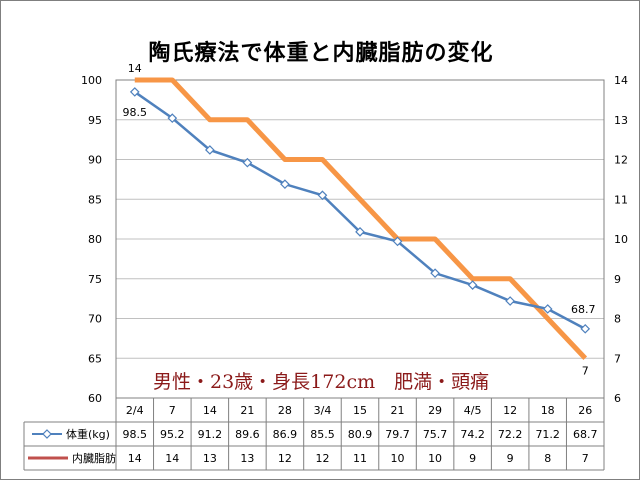 The image size is (640, 480). Describe the element at coordinates (135, 410) in the screenshot. I see `x-tick-label: 2/4` at that location.